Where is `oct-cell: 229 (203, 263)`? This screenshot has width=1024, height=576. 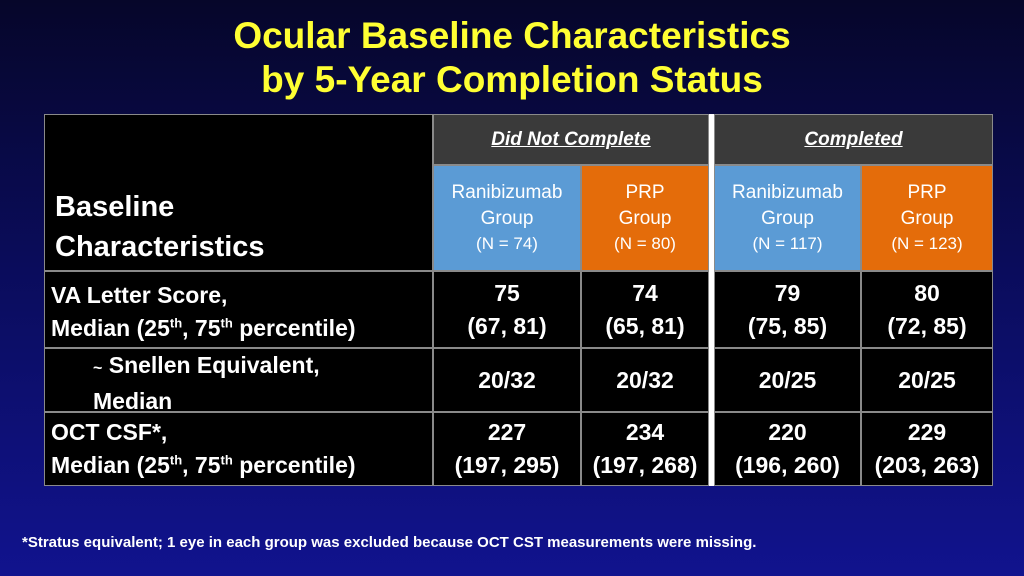
oct-cell: 229 (203, 263) is located at coordinates (927, 449).